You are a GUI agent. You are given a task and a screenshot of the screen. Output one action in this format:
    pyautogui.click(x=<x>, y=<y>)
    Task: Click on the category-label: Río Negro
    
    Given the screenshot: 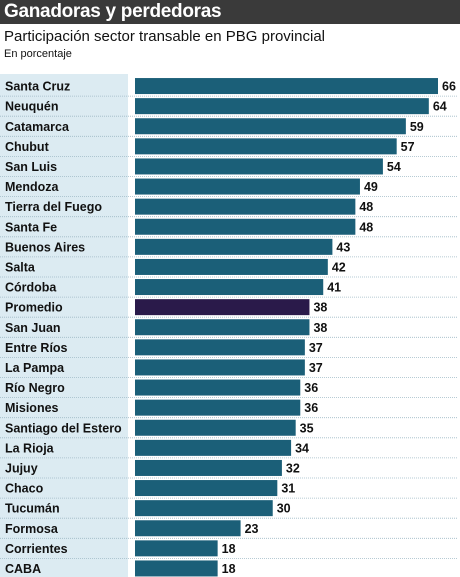 What is the action you would take?
    pyautogui.click(x=35, y=388)
    